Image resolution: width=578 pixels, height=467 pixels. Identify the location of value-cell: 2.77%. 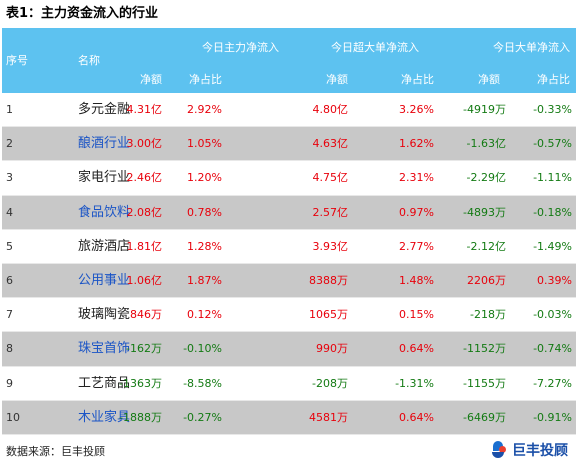
(416, 246).